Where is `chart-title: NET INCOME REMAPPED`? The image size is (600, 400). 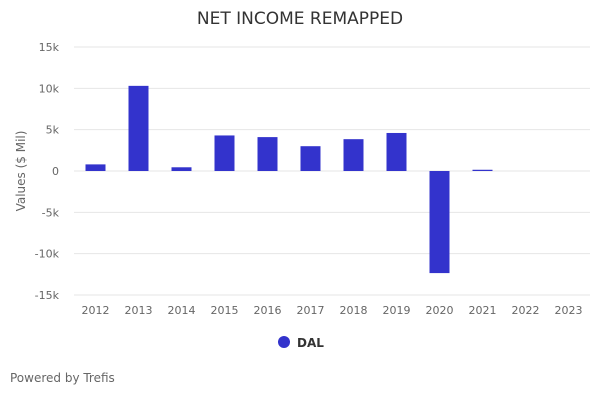
chart-title: NET INCOME REMAPPED is located at coordinates (300, 19).